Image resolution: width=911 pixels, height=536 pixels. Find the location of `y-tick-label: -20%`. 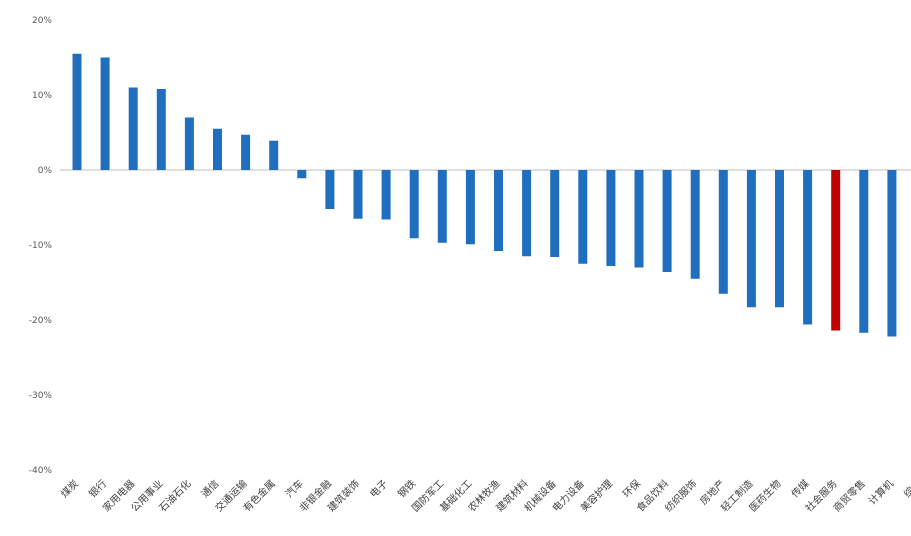

y-tick-label: -20% is located at coordinates (41, 321).